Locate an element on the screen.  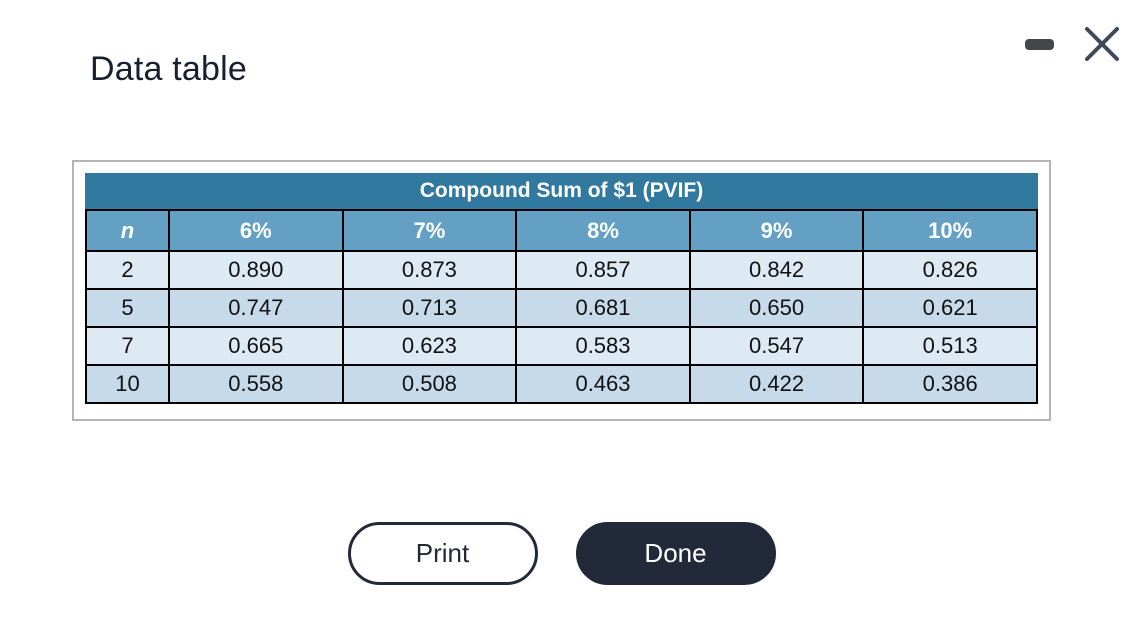
table-row: 10 0.558 0.508 0.463 0.422 0.386 is located at coordinates (561, 384).